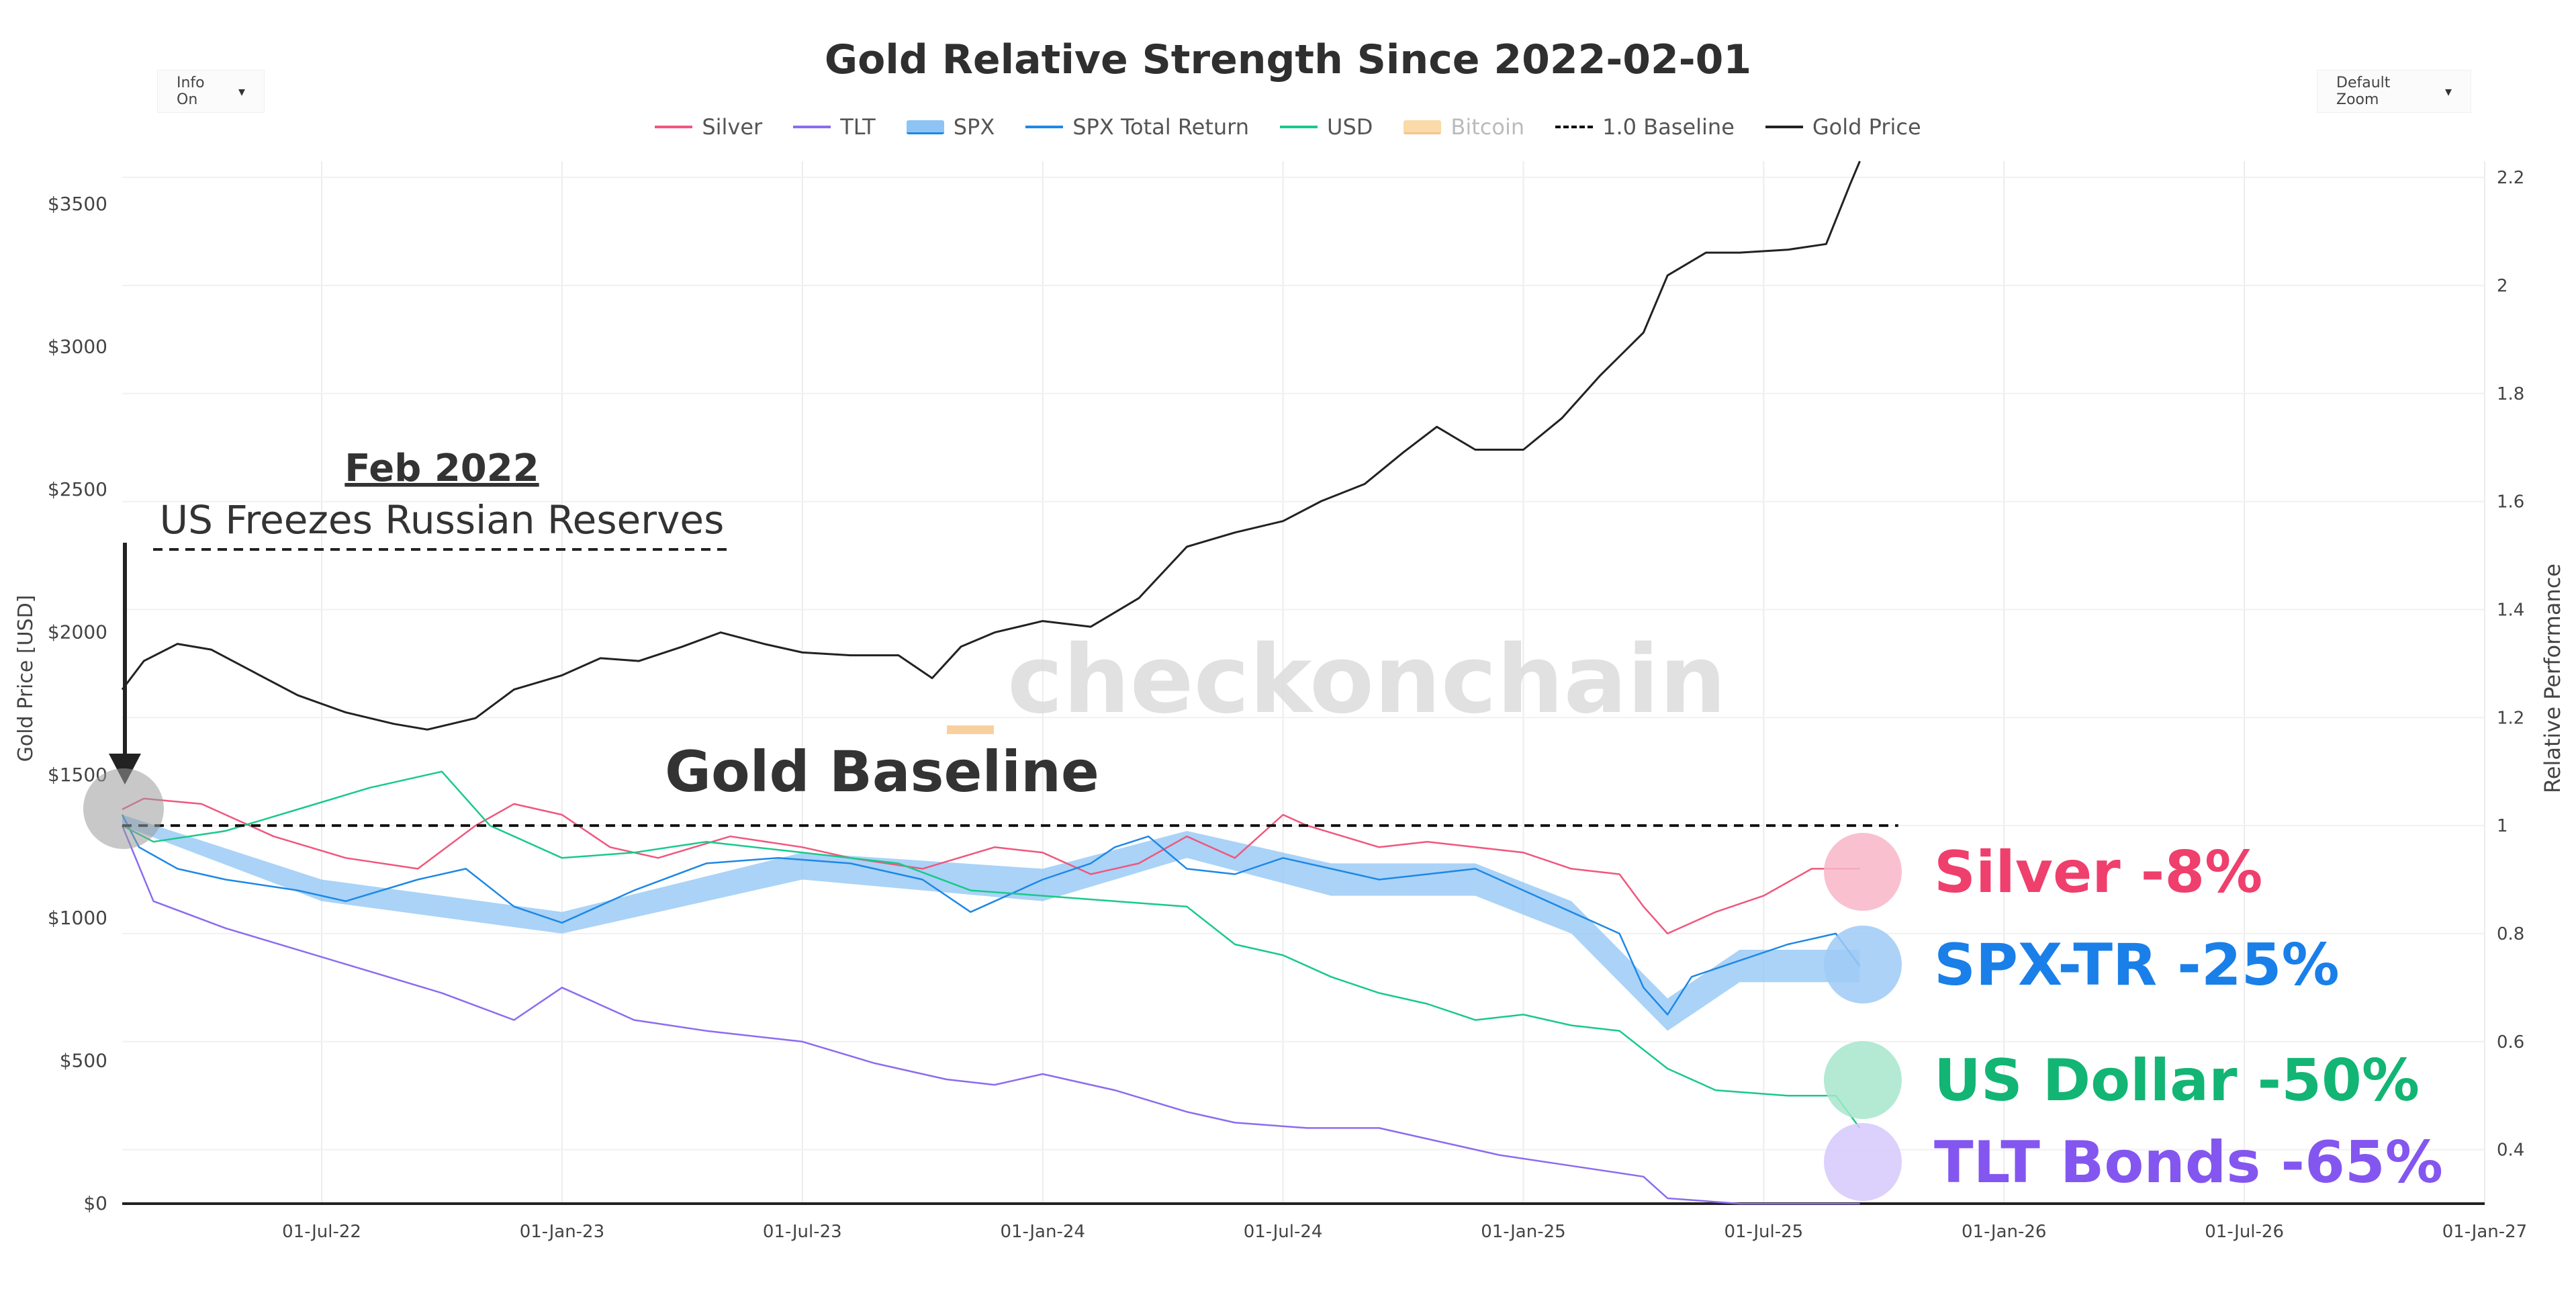 The height and width of the screenshot is (1295, 2576). What do you see at coordinates (77, 346) in the screenshot?
I see `y-left-tick-label: $3000` at bounding box center [77, 346].